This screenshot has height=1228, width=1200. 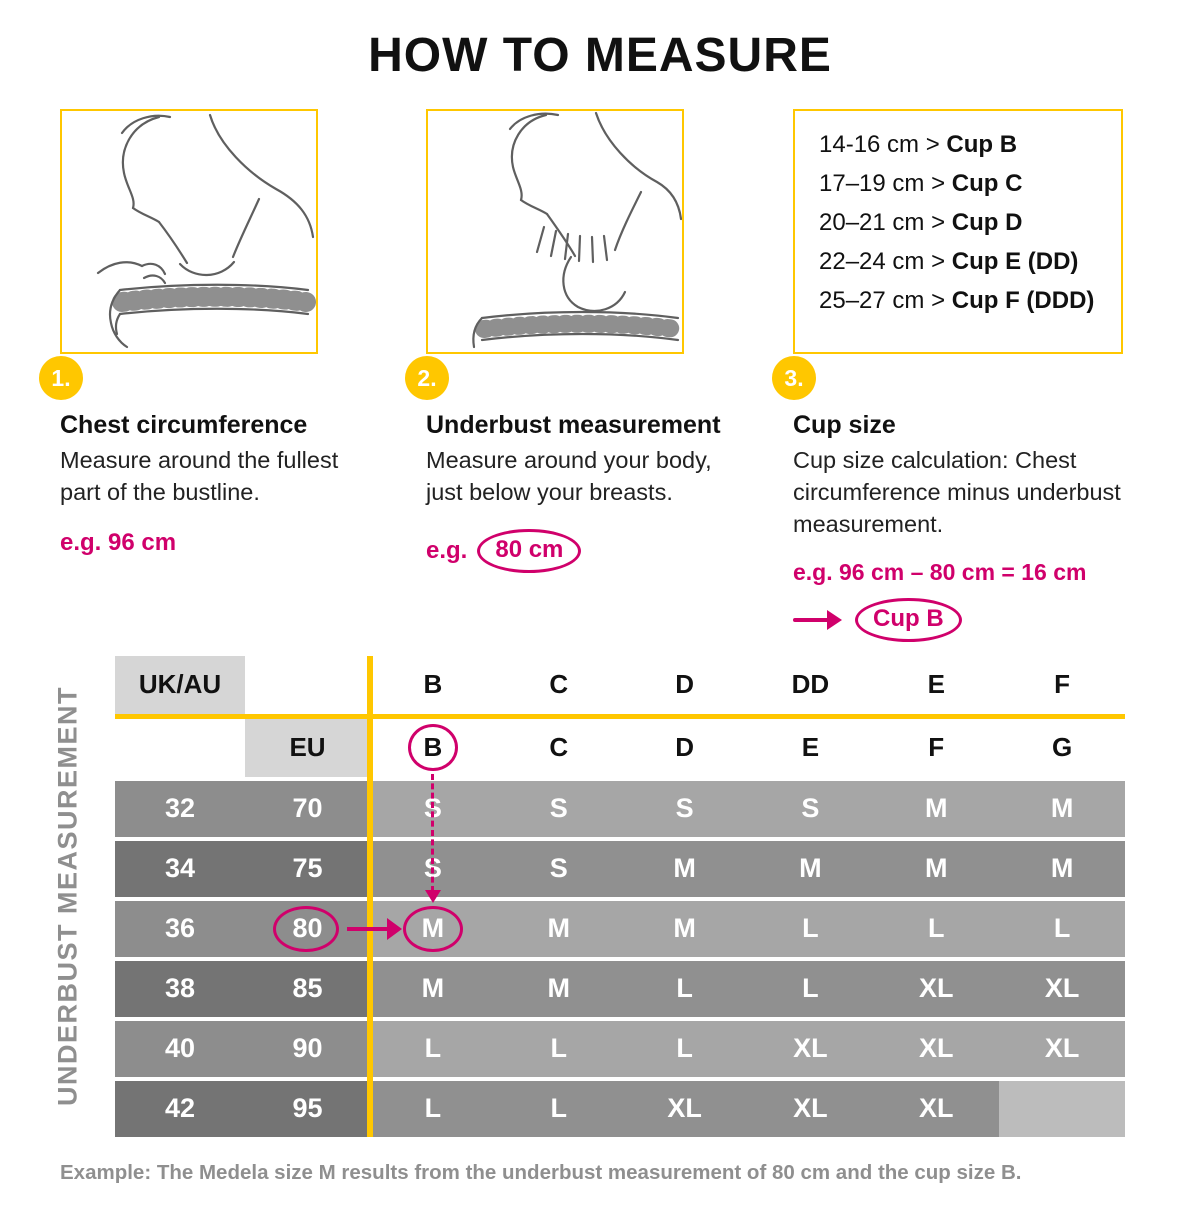 I want to click on header-cell: G, so click(x=1062, y=747).